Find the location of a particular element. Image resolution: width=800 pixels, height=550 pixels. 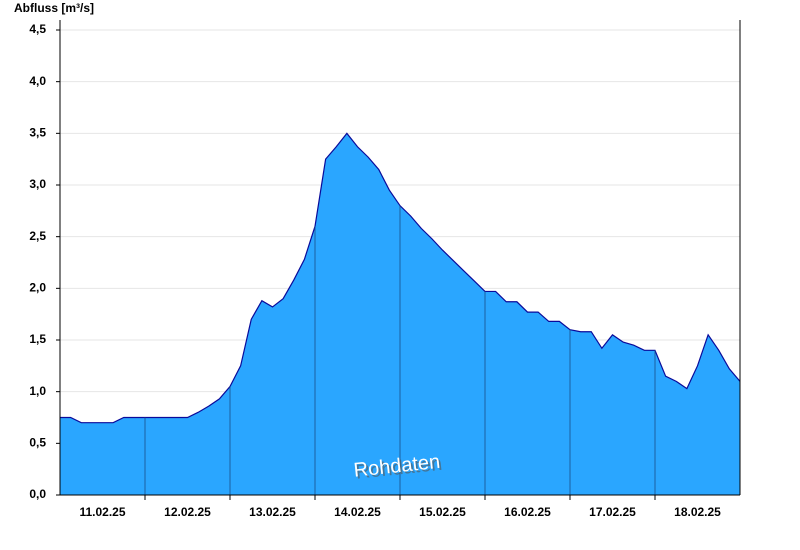

x-tick-label: 14.02.25 is located at coordinates (357, 512).